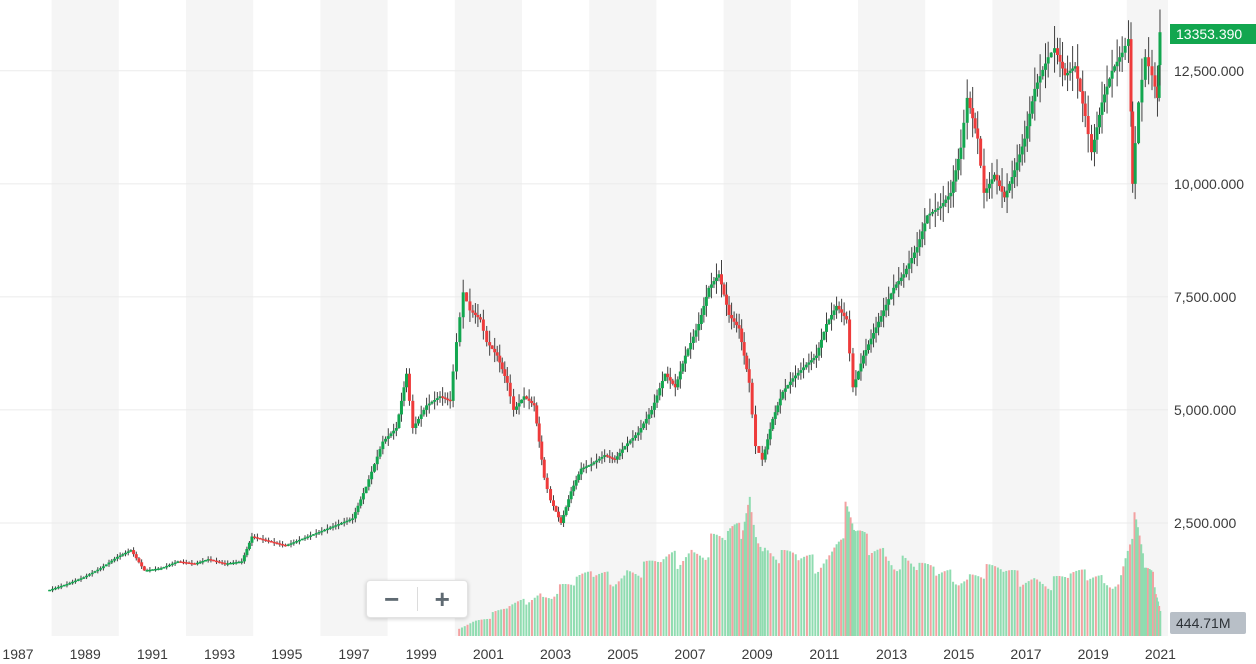 The image size is (1256, 664). I want to click on zoom-divider, so click(417, 599).